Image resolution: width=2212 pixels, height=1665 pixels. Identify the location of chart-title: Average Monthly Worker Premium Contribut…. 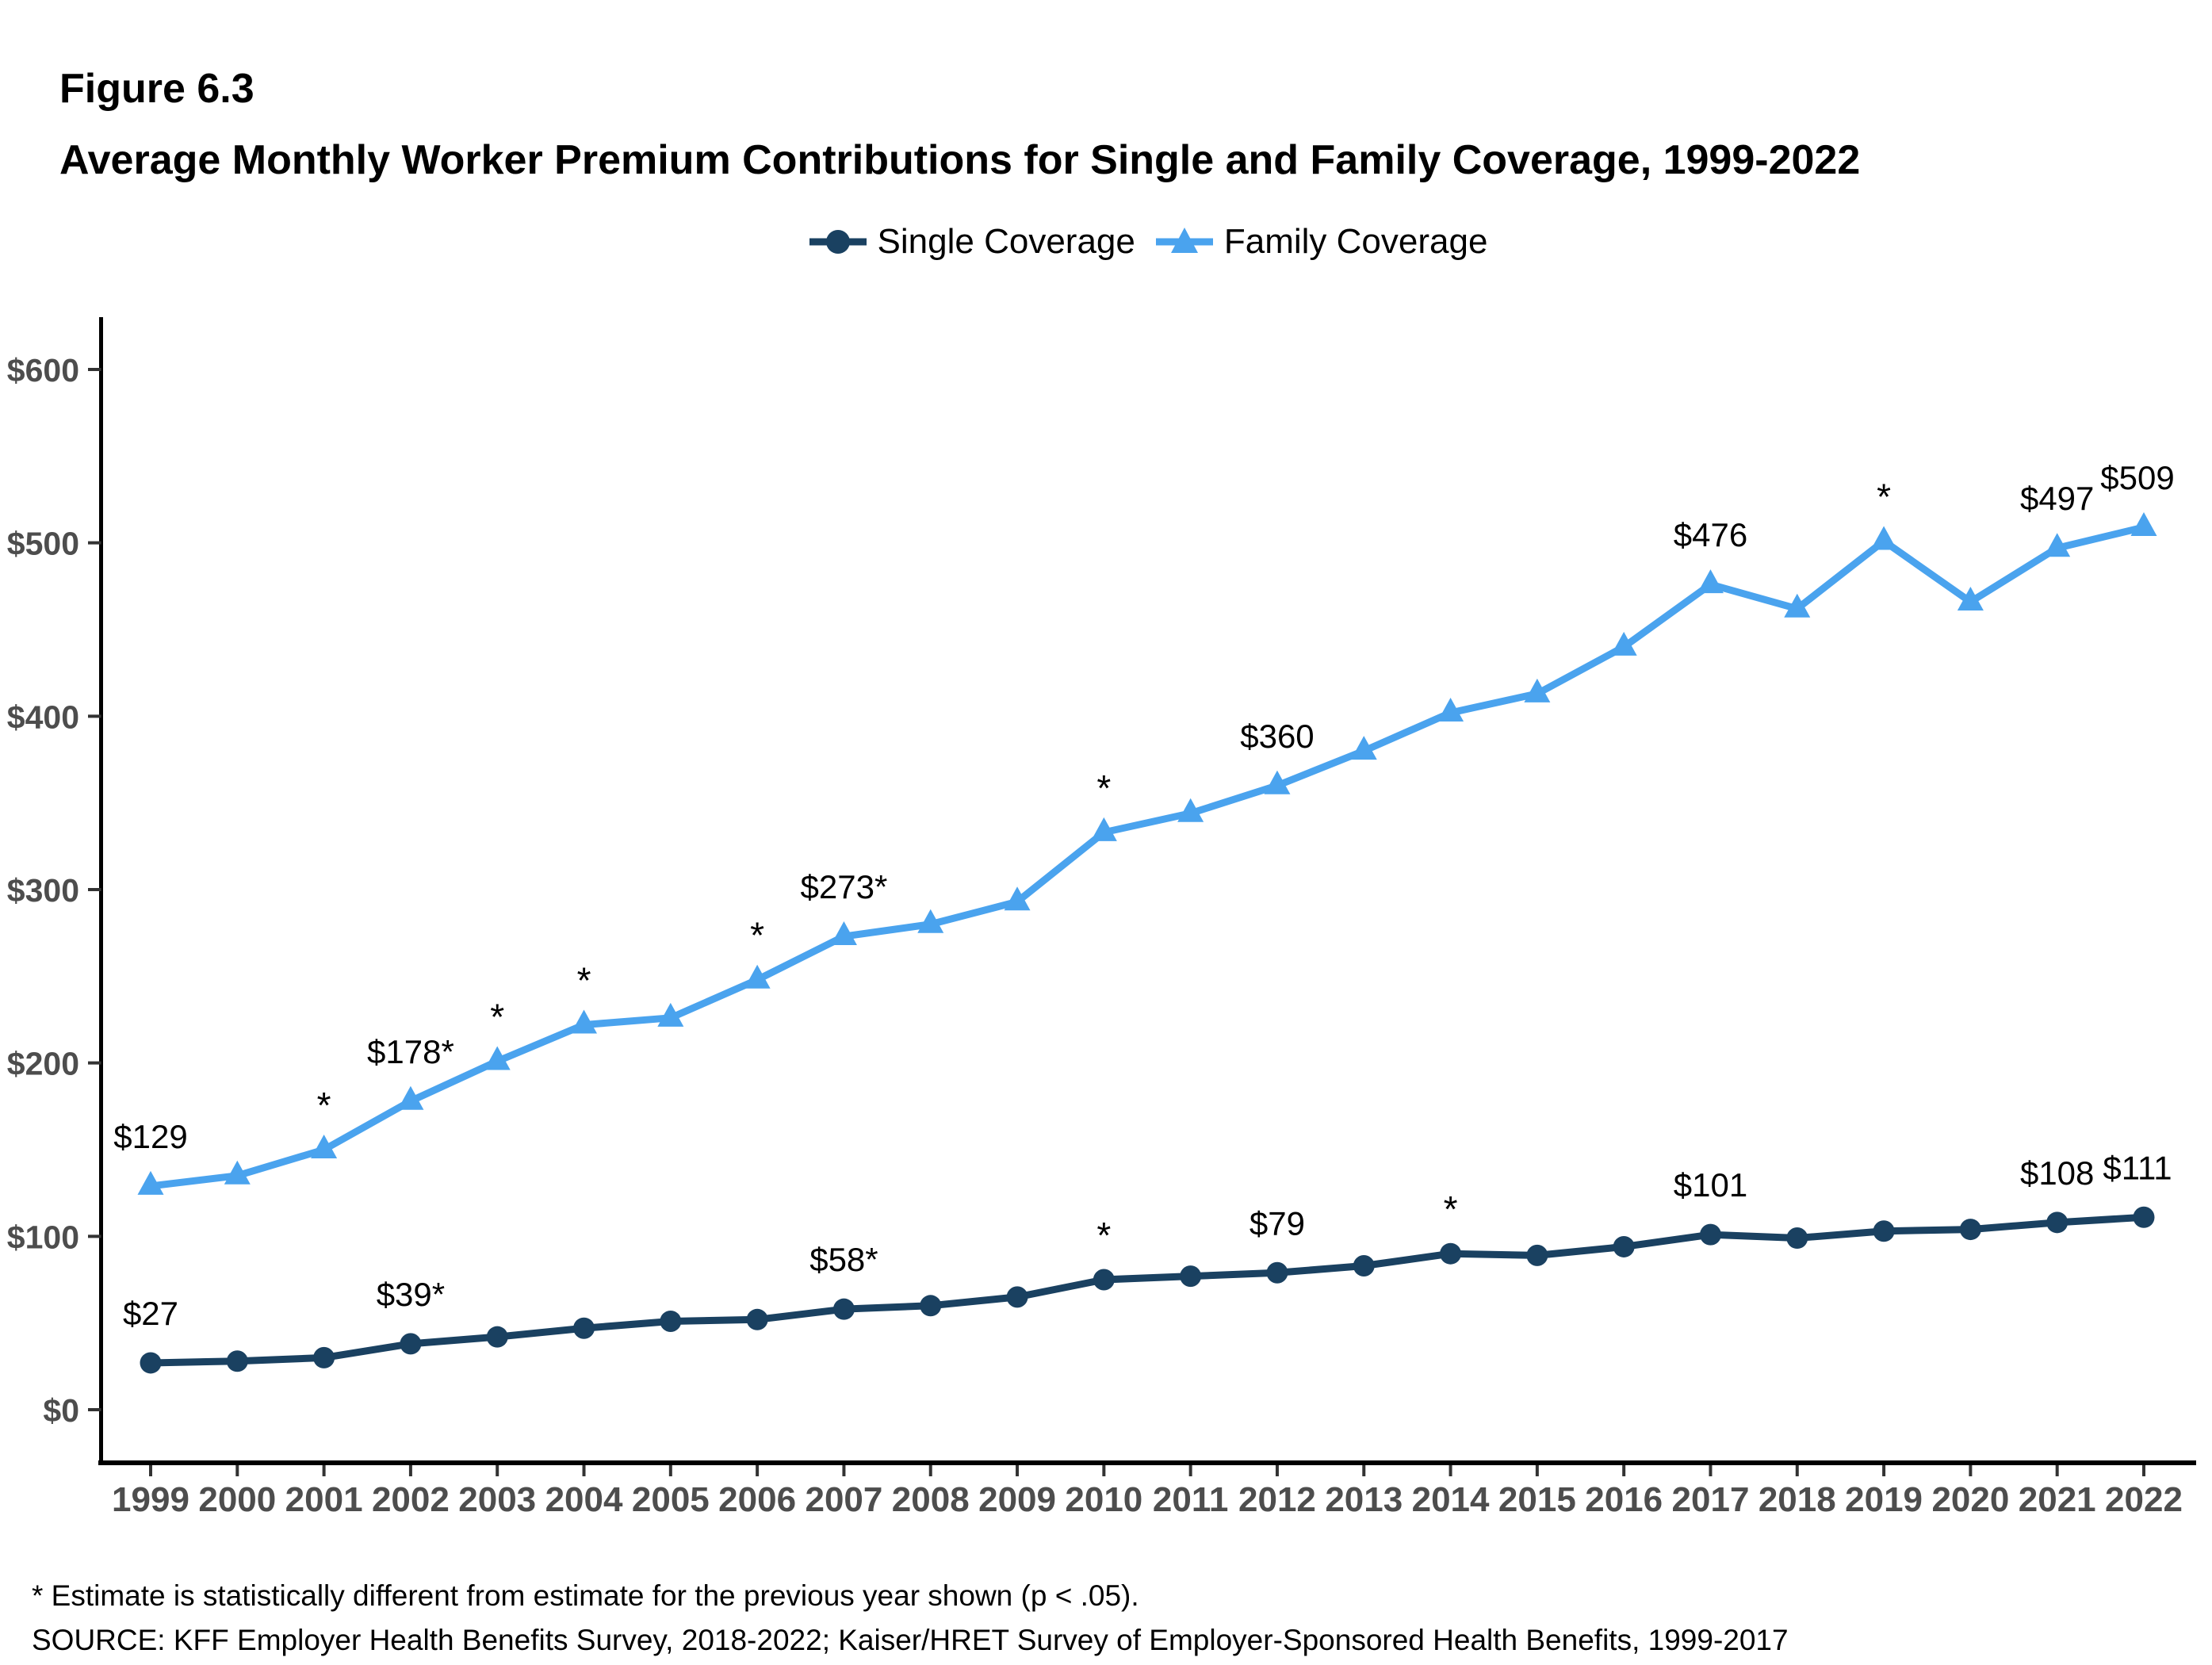
(960, 160).